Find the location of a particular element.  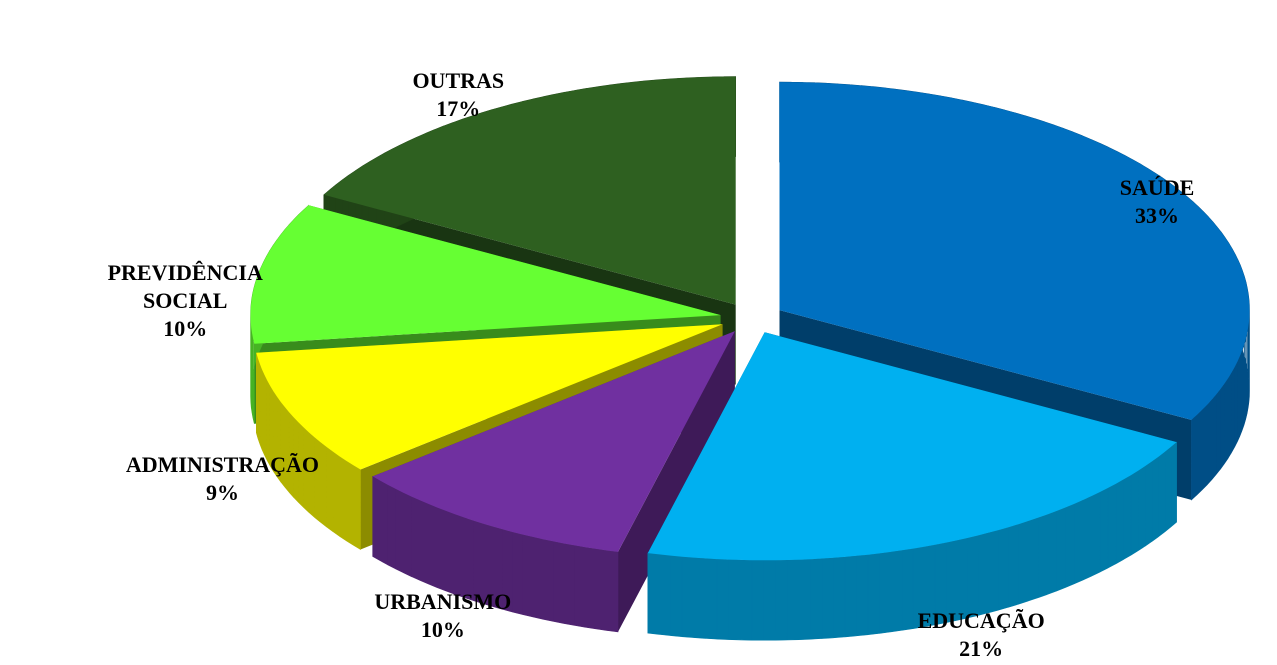

category-label: URBANISMO is located at coordinates (443, 601).